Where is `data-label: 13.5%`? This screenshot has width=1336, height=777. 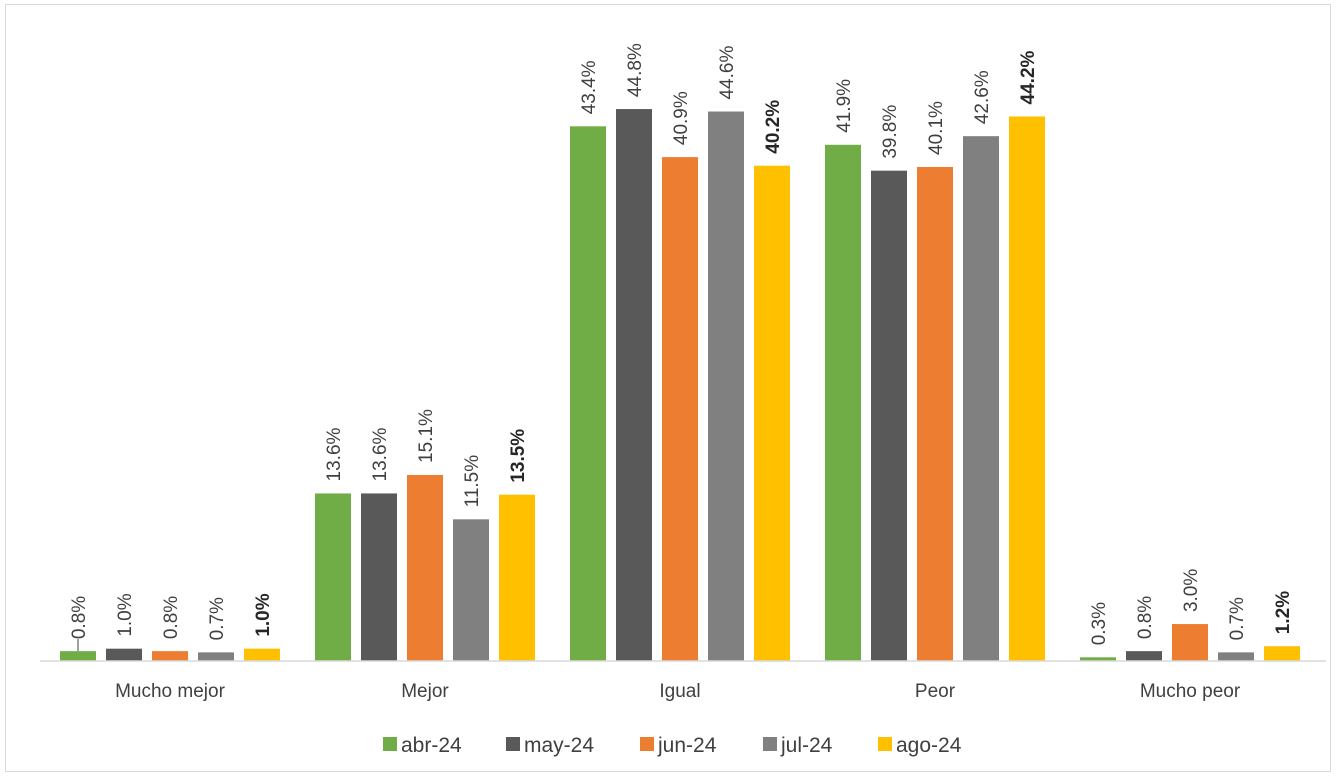
data-label: 13.5% is located at coordinates (518, 456).